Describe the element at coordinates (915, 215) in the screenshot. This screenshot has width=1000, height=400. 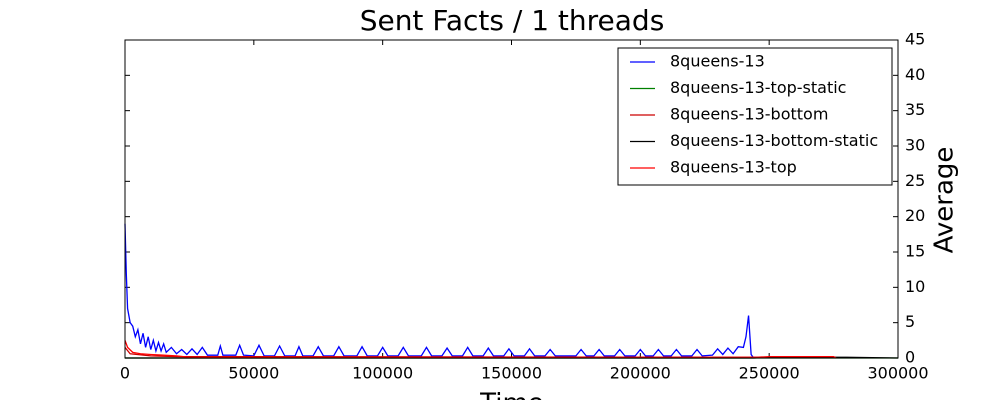
I see `y-tick-label: 20` at that location.